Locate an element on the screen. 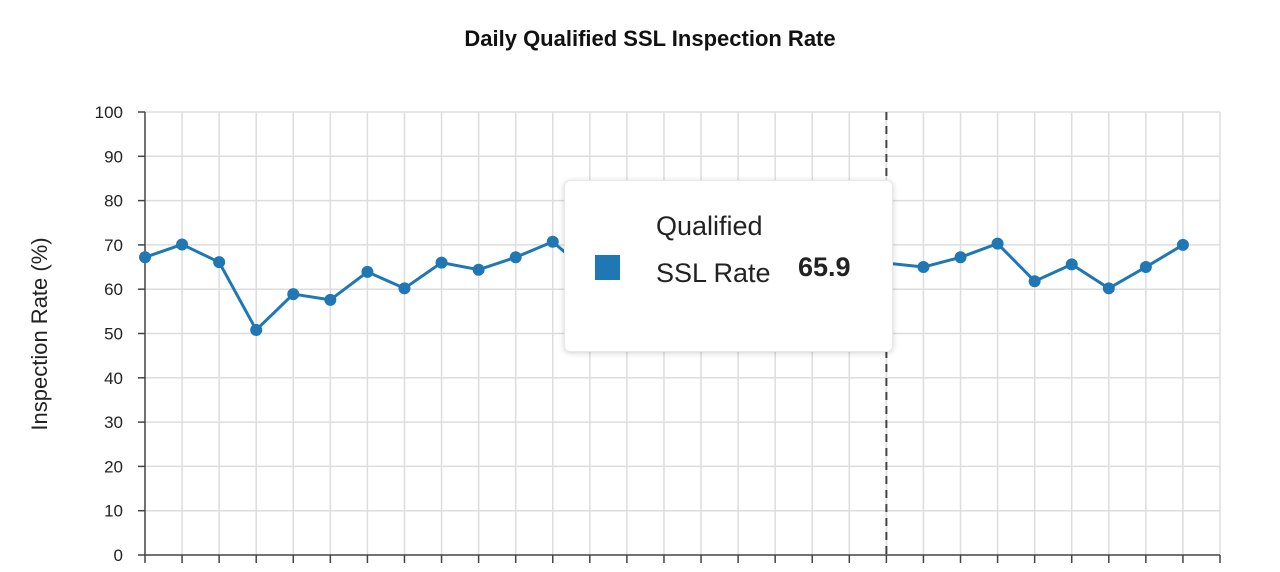 This screenshot has width=1280, height=572. y-axis-title: Inspection Rate (%) is located at coordinates (39, 333).